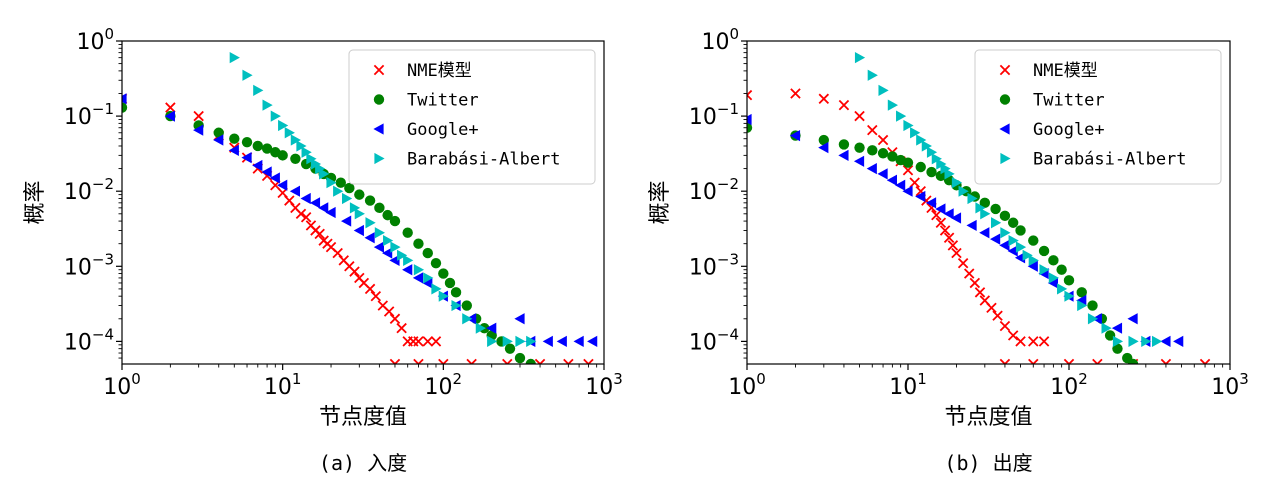 This screenshot has height=500, width=1280. I want to click on x-axis-label: 节点度值, so click(988, 417).